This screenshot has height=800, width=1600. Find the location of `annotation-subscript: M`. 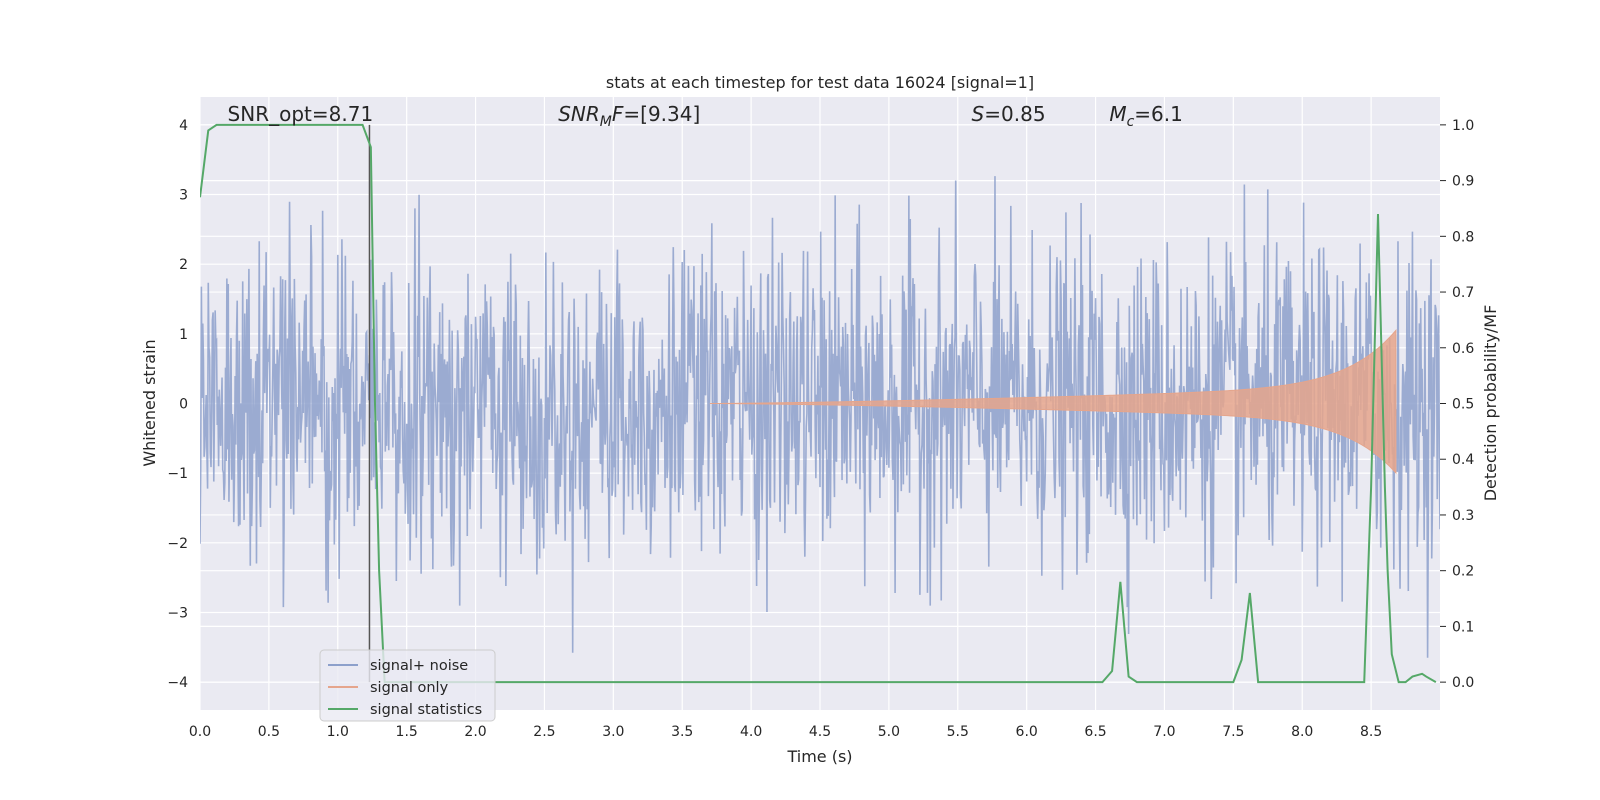

annotation-subscript: M is located at coordinates (606, 122).